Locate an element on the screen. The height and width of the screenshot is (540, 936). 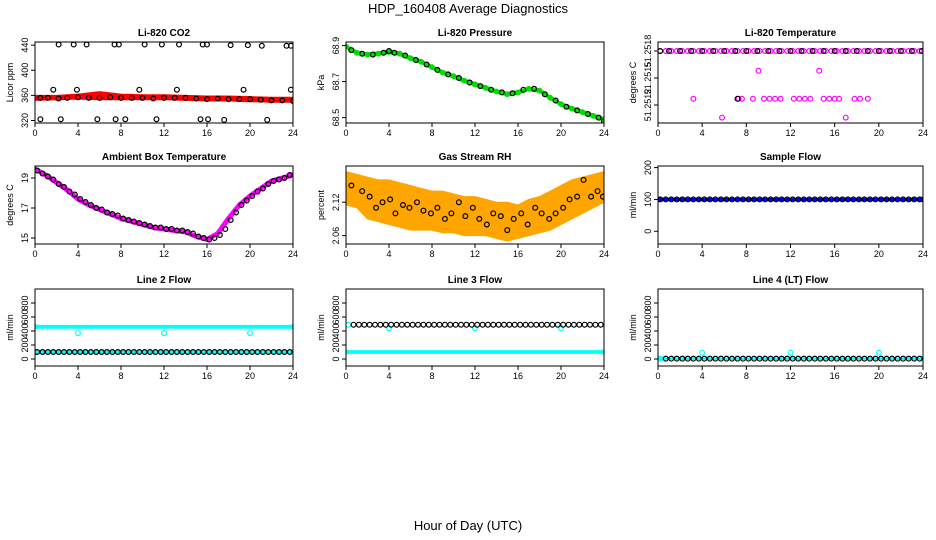
y-tick-label: 320 is located at coordinates (25, 120).